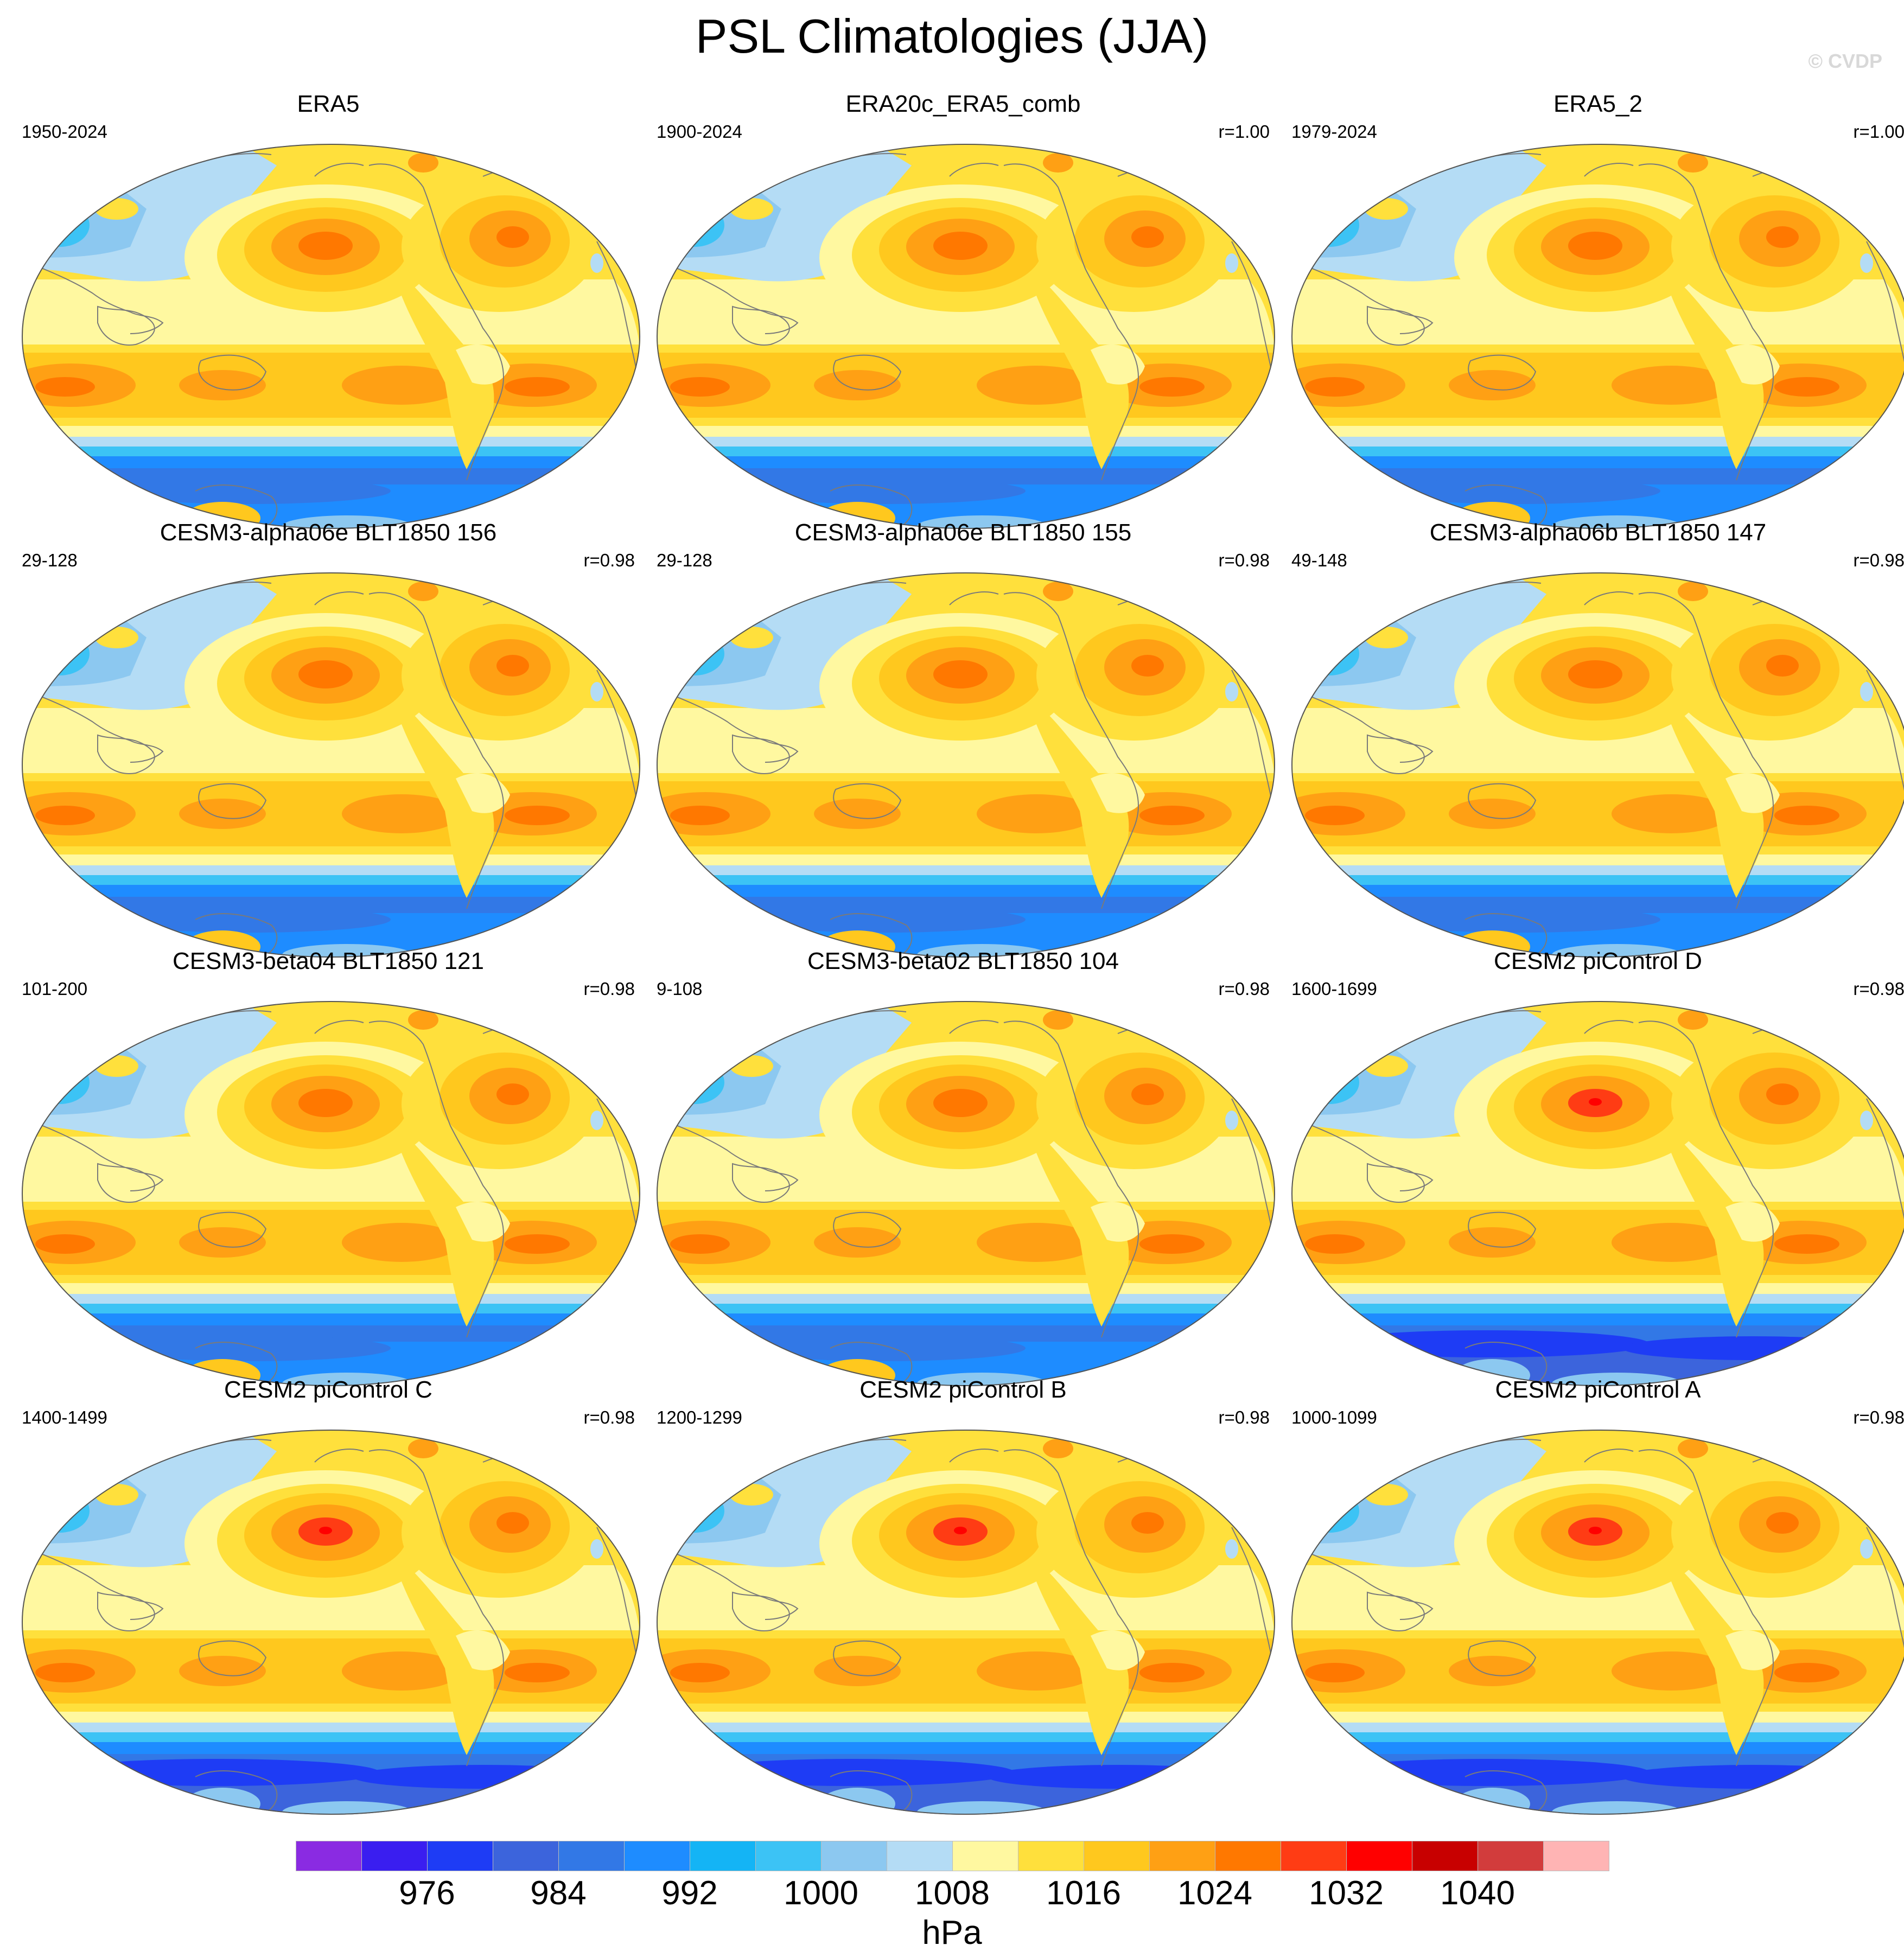 The image size is (1904, 1958). I want to click on map-panel: CESM2 piControl D 1600-1699 r=0.98, so click(1592, 1166).